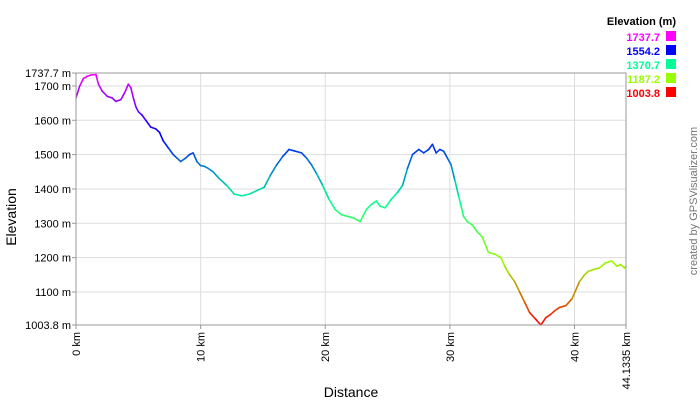 The image size is (700, 400). What do you see at coordinates (643, 38) in the screenshot?
I see `legend-entry-label: 1737.7` at bounding box center [643, 38].